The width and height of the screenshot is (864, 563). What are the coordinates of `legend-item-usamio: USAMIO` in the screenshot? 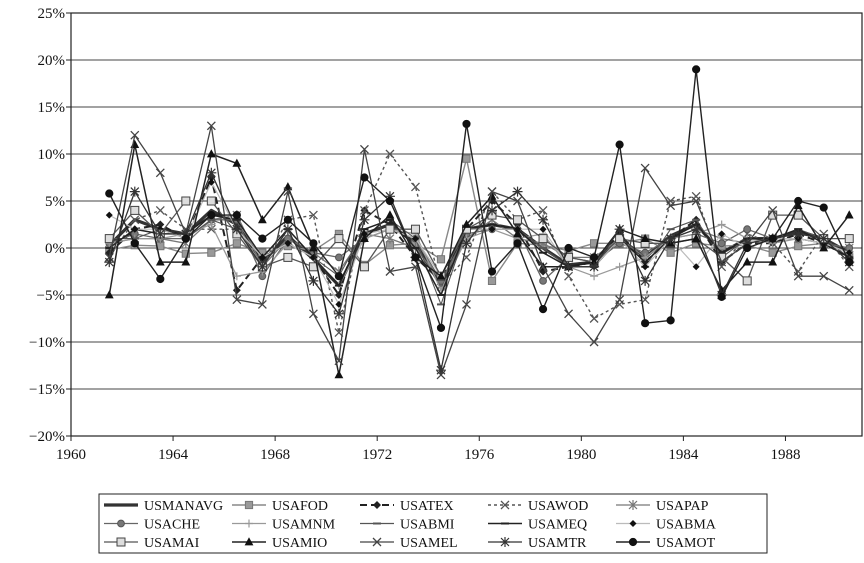 It's located at (279, 543).